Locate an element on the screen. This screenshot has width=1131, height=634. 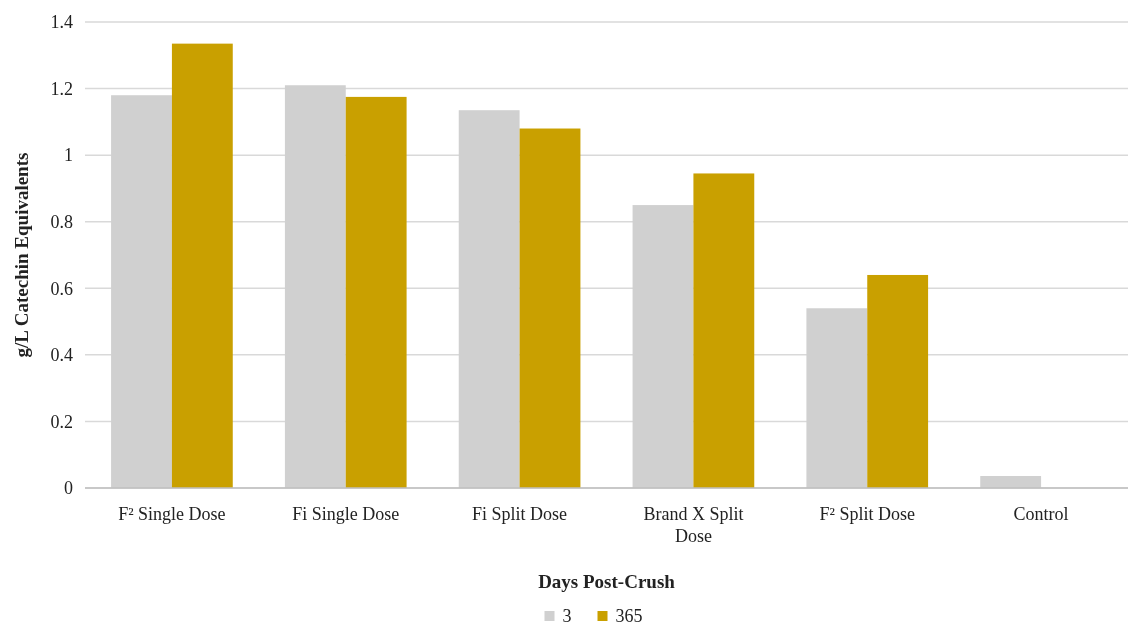
x-tick-label: F² Single Dose is located at coordinates (172, 514).